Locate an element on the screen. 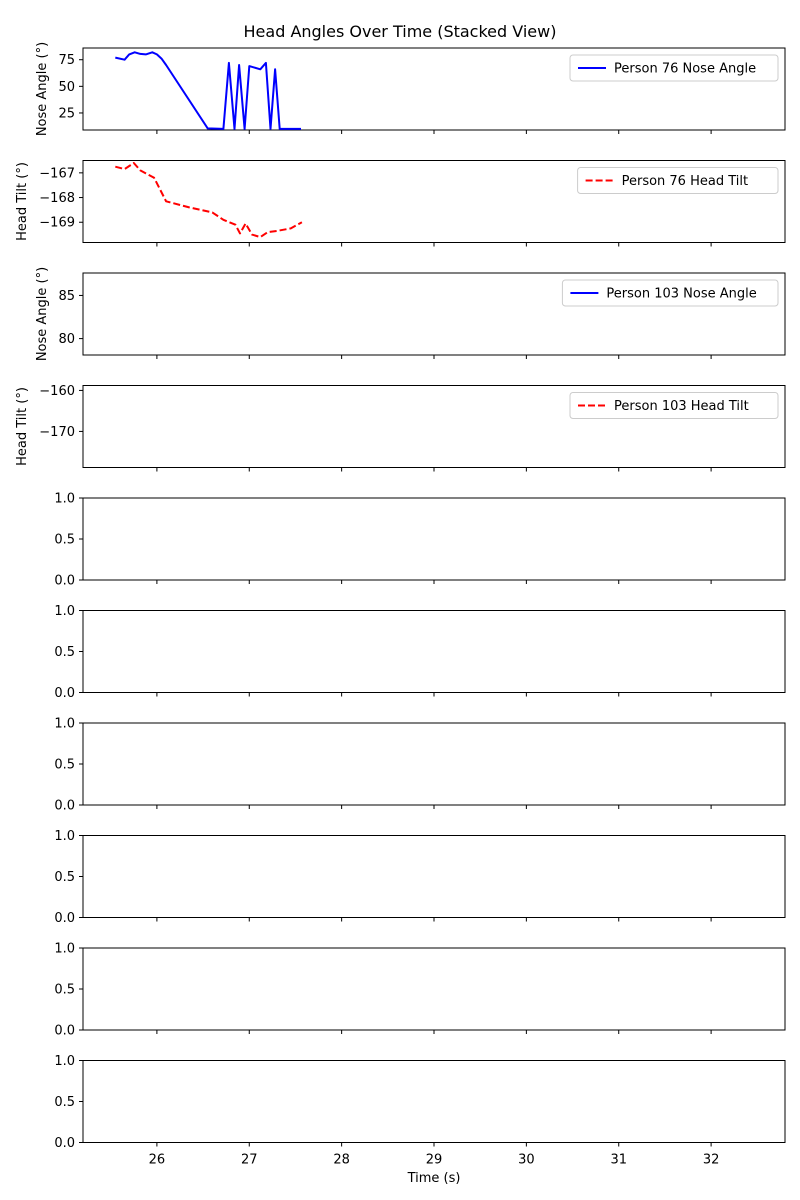 The width and height of the screenshot is (800, 1200). x-axis-label: Time (s) is located at coordinates (434, 1178).